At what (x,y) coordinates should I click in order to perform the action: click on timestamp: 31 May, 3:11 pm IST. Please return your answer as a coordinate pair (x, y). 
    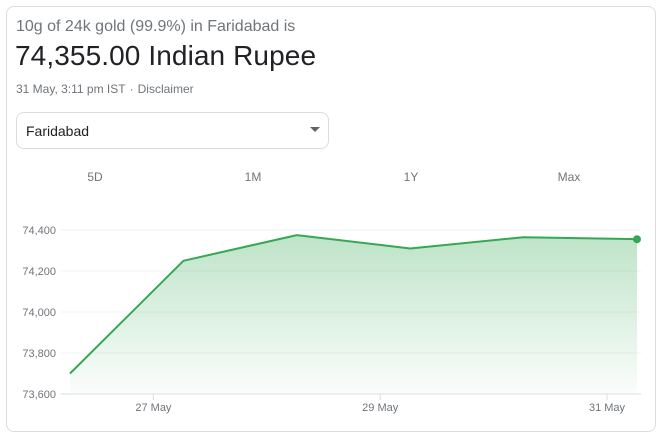
    Looking at the image, I should click on (71, 89).